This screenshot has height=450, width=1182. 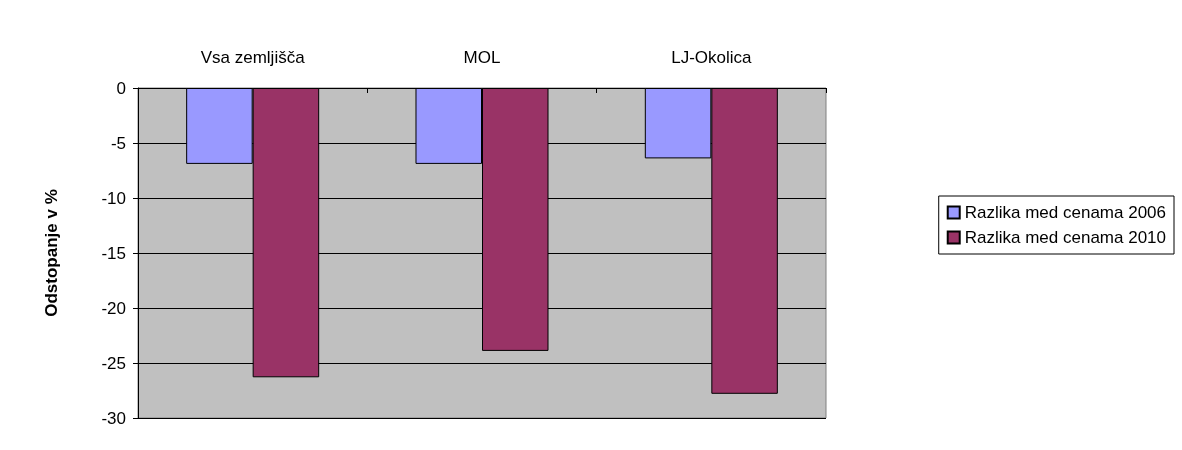 What do you see at coordinates (113, 363) in the screenshot?
I see `y-tick-label: -25` at bounding box center [113, 363].